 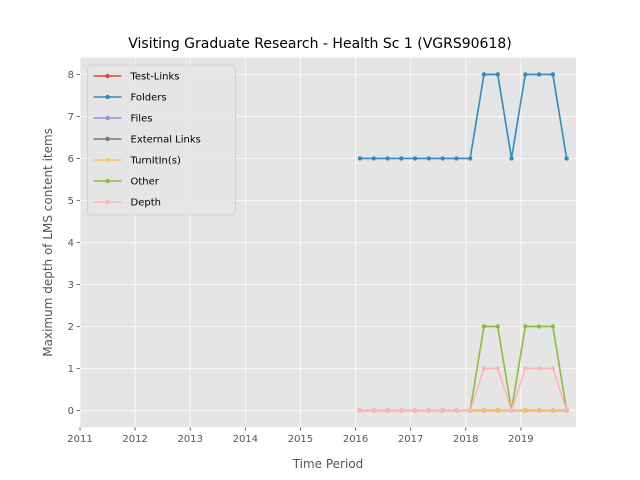 I want to click on x-tick-label: 2016, so click(x=355, y=439).